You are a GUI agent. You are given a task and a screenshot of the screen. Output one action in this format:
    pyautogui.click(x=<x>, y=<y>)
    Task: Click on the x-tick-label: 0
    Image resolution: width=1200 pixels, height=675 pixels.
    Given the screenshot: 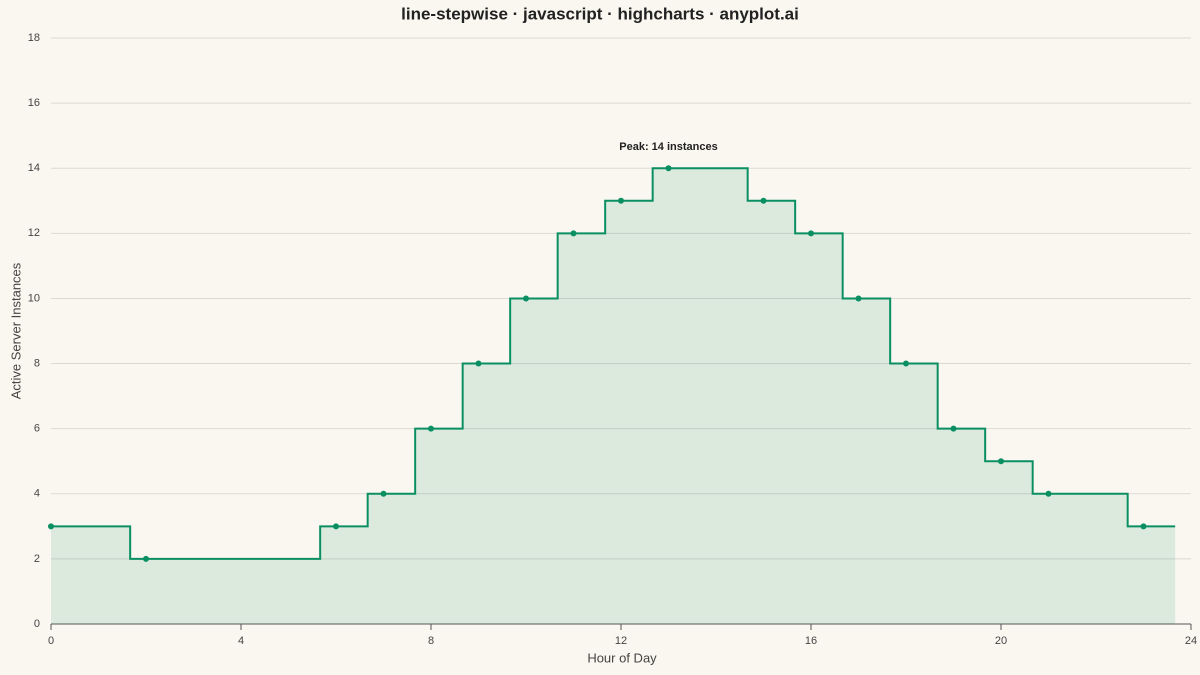 What is the action you would take?
    pyautogui.click(x=51, y=641)
    